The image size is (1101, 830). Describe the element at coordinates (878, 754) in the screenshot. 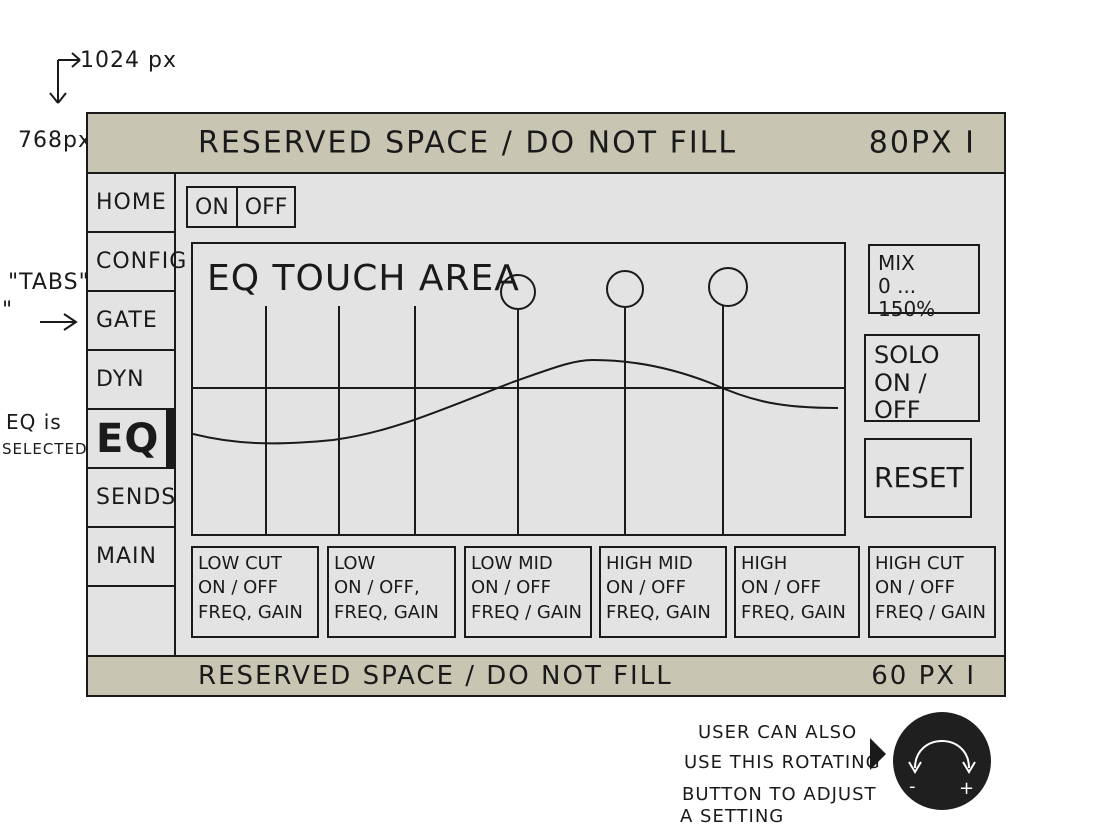

I see `knob-pointer-icon` at that location.